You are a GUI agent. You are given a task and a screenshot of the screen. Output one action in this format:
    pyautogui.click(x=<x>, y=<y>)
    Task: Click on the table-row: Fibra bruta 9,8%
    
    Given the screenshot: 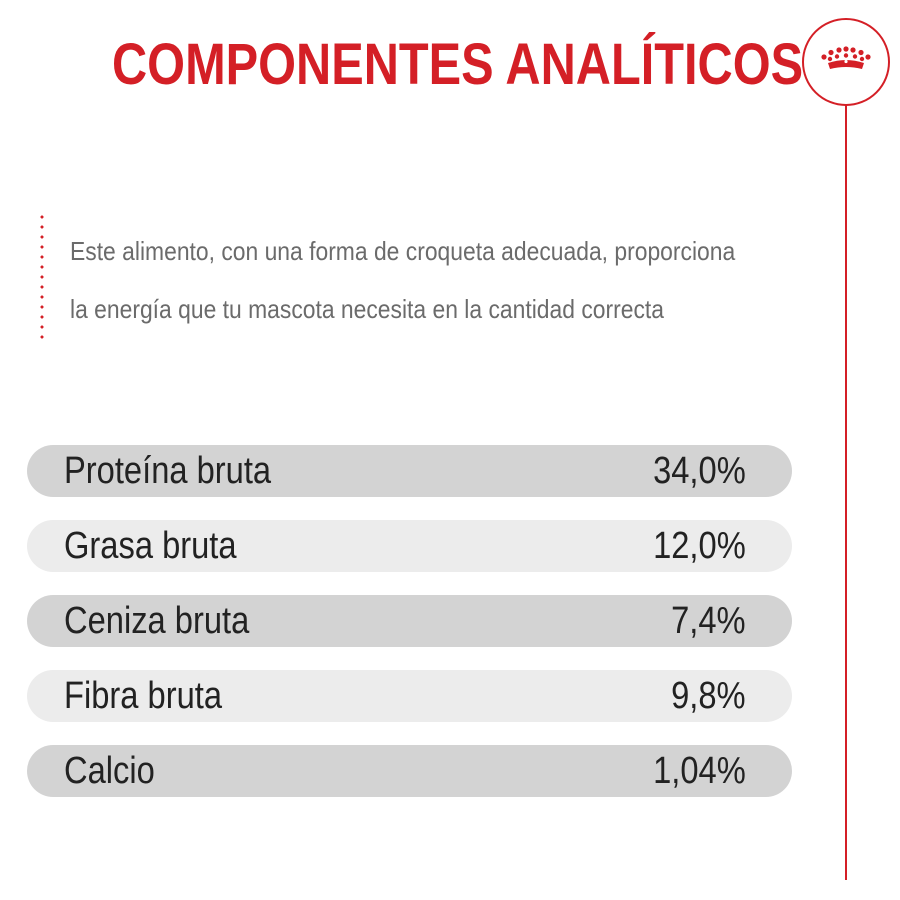 What is the action you would take?
    pyautogui.click(x=409, y=696)
    